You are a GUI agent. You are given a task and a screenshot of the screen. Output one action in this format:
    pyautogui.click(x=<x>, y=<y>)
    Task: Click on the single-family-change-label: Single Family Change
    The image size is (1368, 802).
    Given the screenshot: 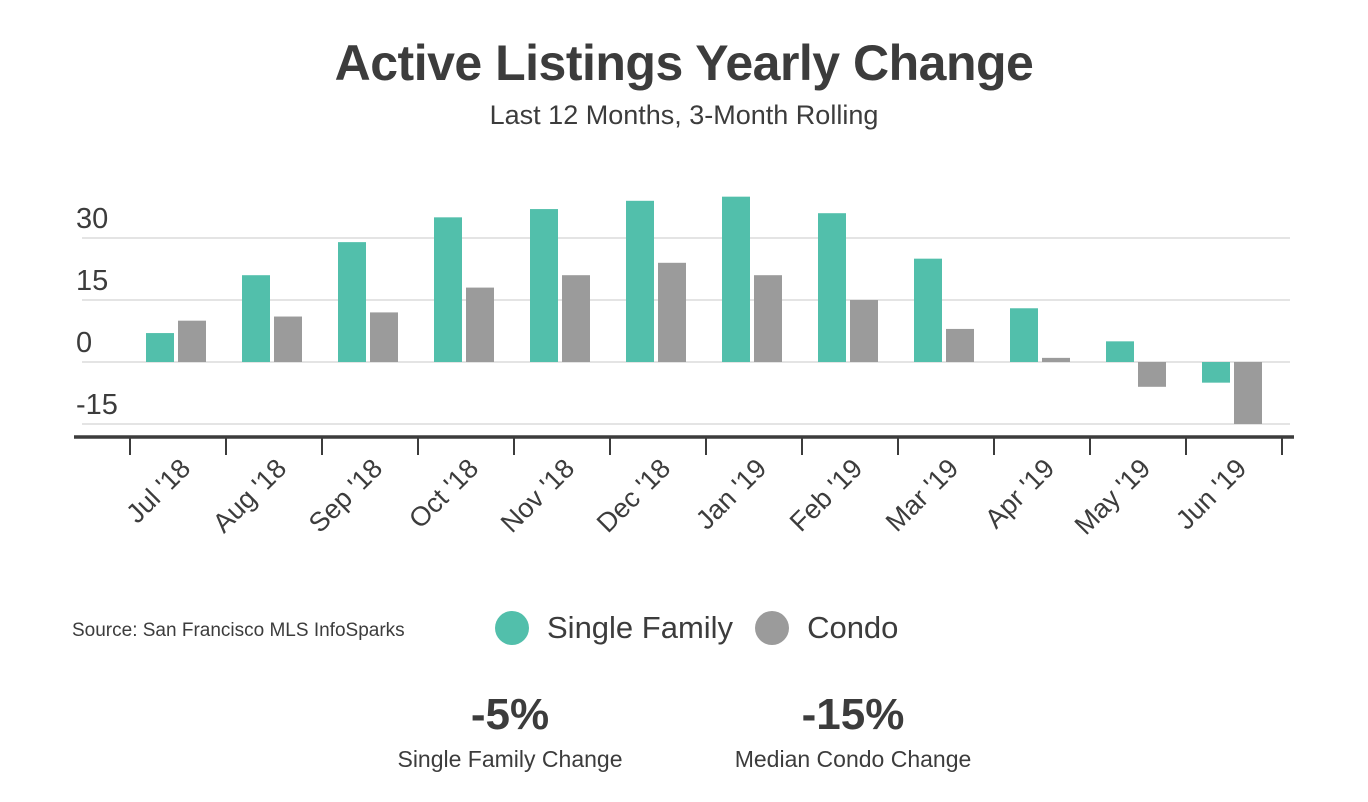 What is the action you would take?
    pyautogui.click(x=510, y=759)
    